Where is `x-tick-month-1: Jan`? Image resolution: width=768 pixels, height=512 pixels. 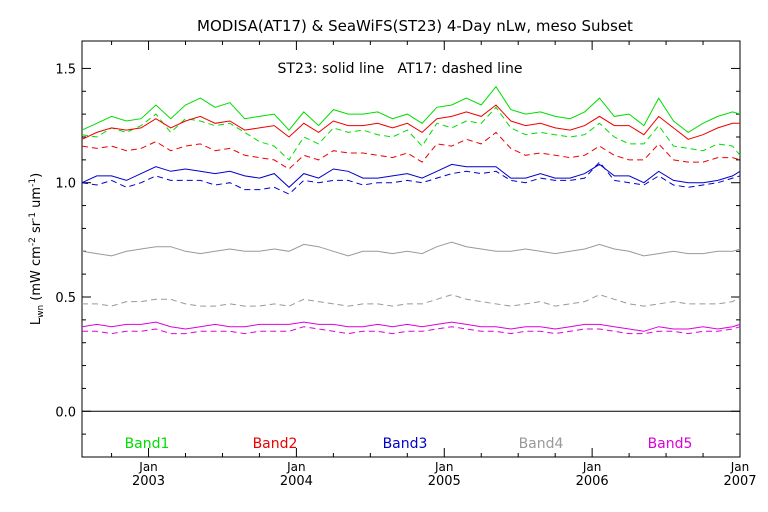
x-tick-month-1: Jan is located at coordinates (296, 467).